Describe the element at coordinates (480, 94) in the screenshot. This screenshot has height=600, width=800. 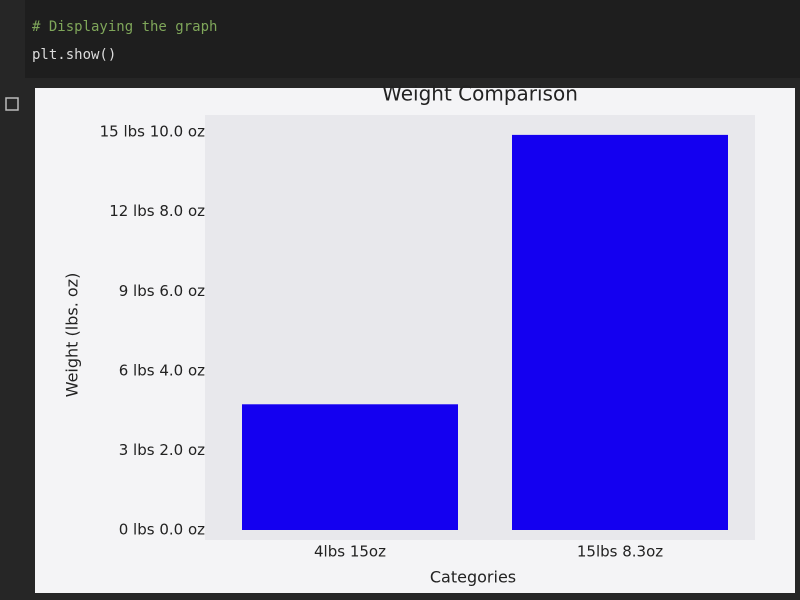
I see `chart-title: Weight Comparison` at that location.